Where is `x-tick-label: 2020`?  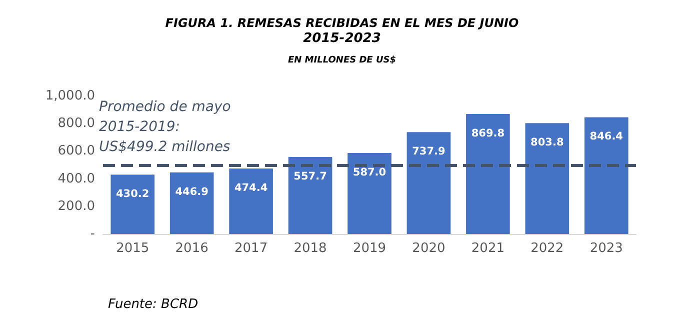
x-tick-label: 2020 is located at coordinates (429, 248).